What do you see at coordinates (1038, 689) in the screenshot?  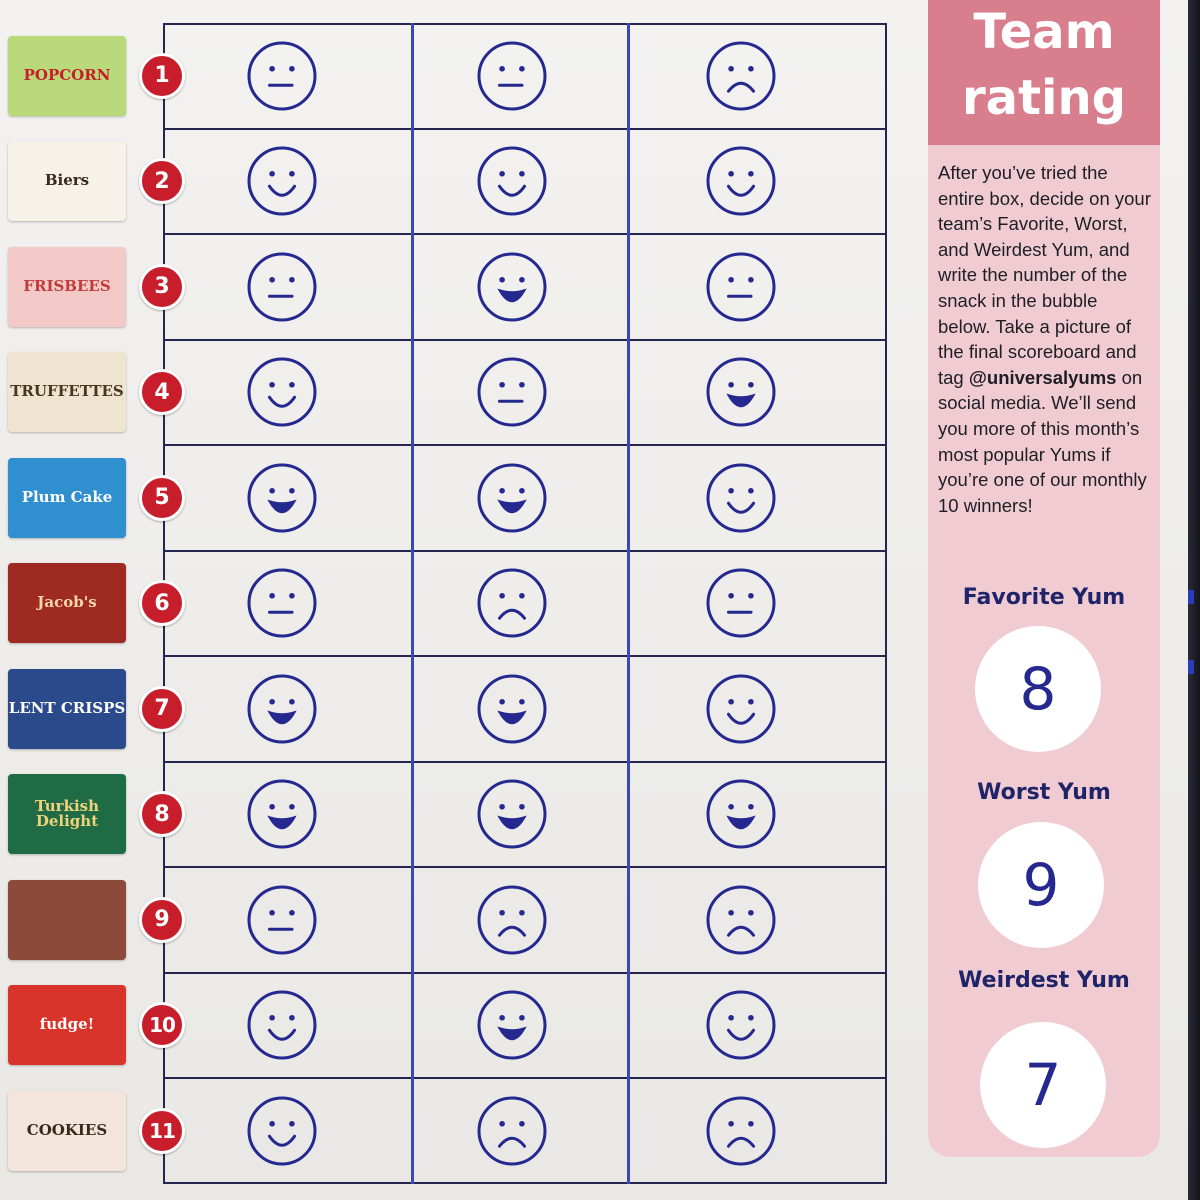 I see `favorite-yum-bubble: 8` at bounding box center [1038, 689].